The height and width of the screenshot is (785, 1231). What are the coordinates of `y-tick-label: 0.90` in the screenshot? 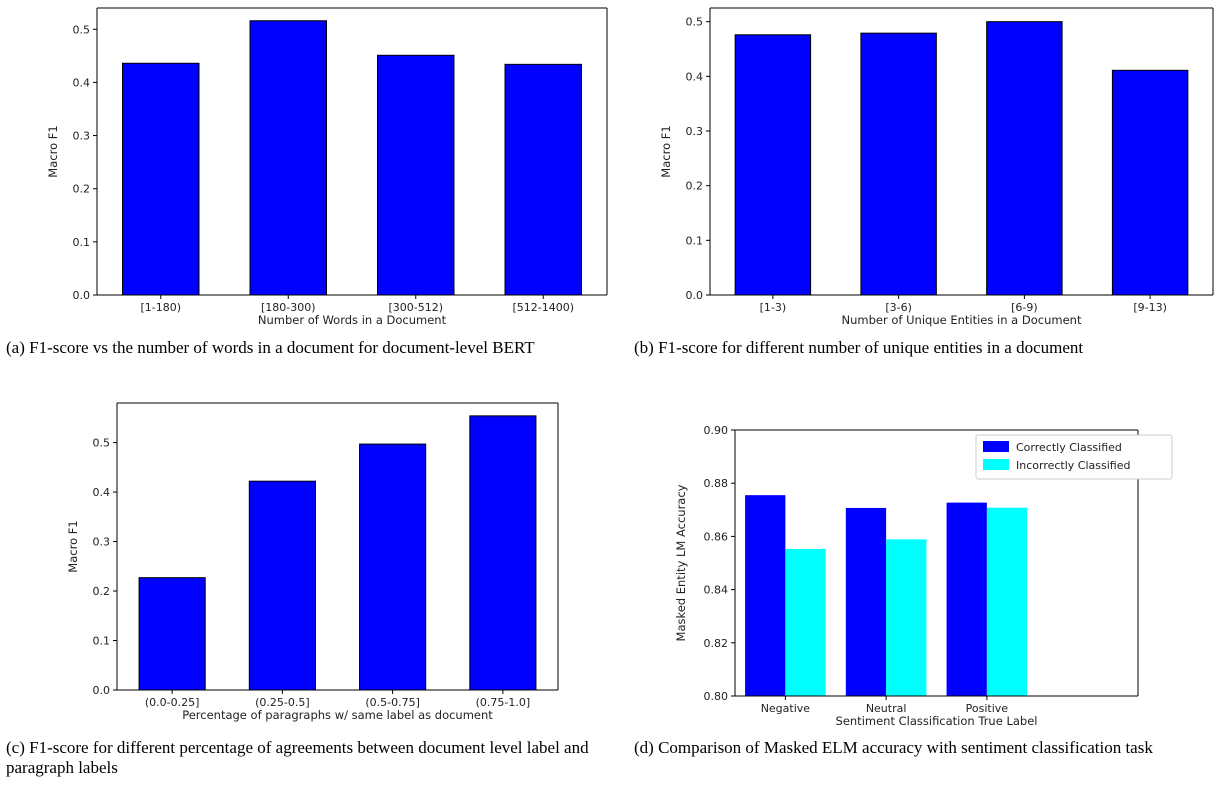 It's located at (716, 430).